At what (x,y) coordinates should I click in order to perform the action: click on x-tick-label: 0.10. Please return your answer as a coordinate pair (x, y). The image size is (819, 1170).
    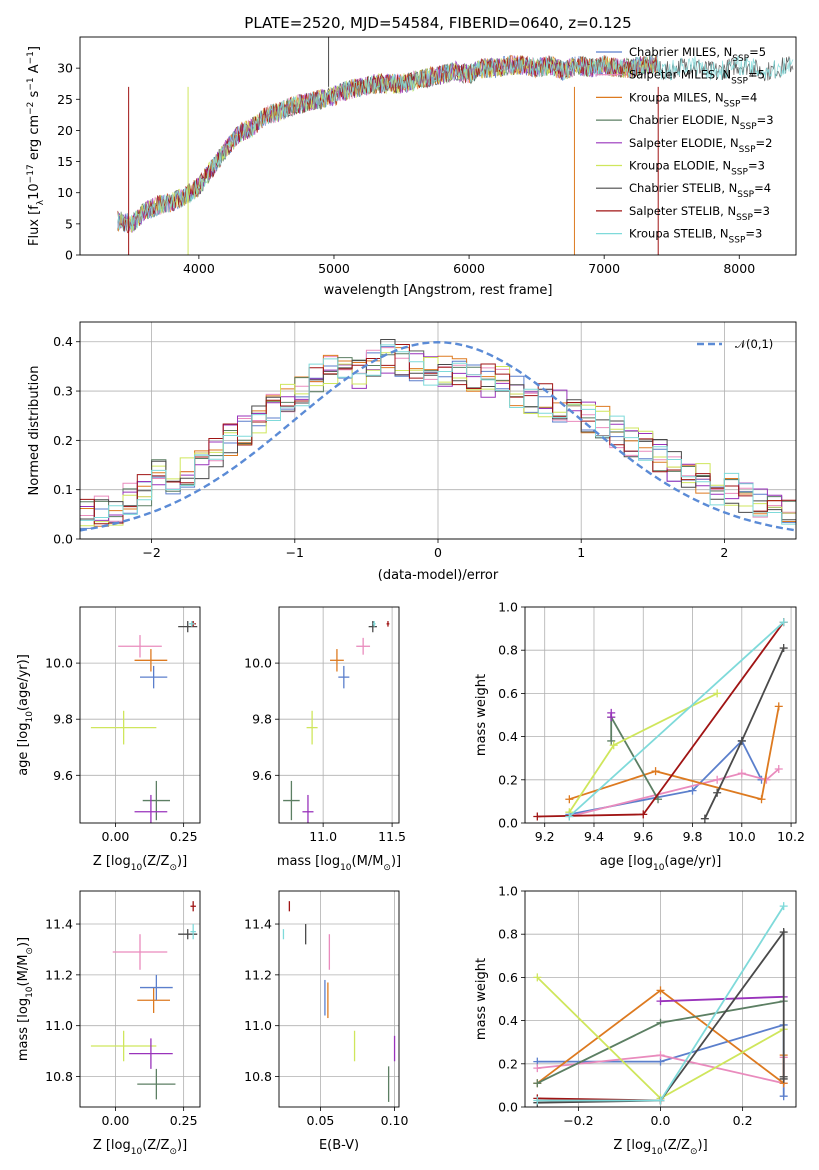
    Looking at the image, I should click on (395, 1120).